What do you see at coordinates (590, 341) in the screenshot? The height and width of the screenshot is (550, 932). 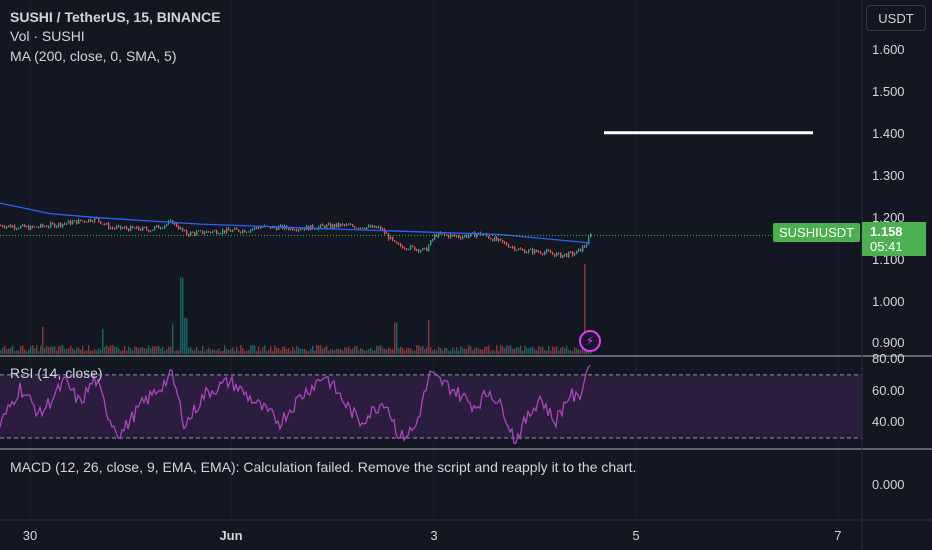 I see `lightning-icon: ⚡` at bounding box center [590, 341].